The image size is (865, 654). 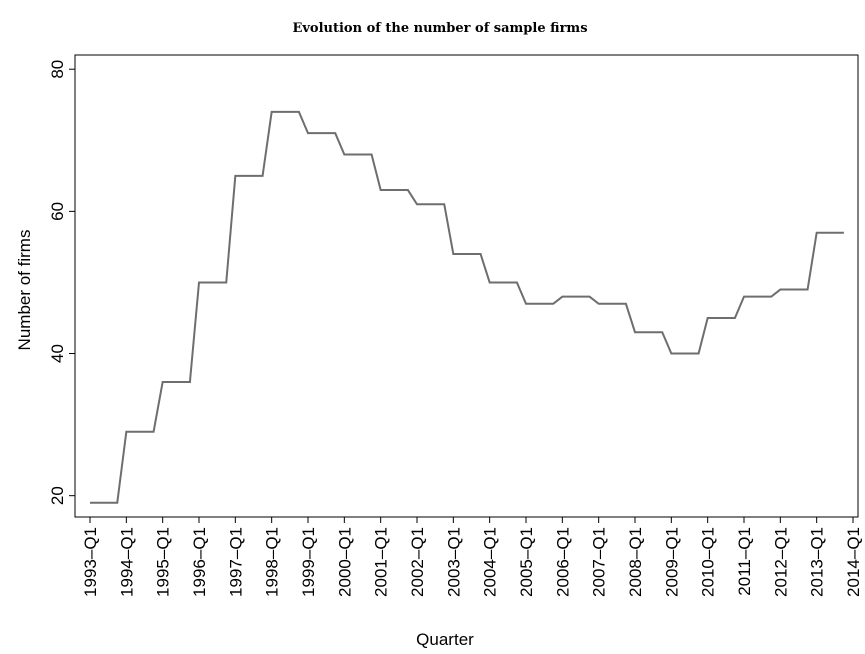 What do you see at coordinates (57, 495) in the screenshot?
I see `y-tick-label: 20` at bounding box center [57, 495].